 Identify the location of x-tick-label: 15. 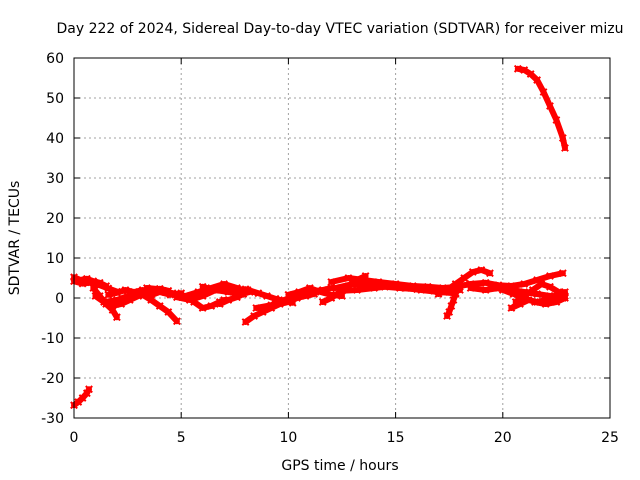
(396, 438).